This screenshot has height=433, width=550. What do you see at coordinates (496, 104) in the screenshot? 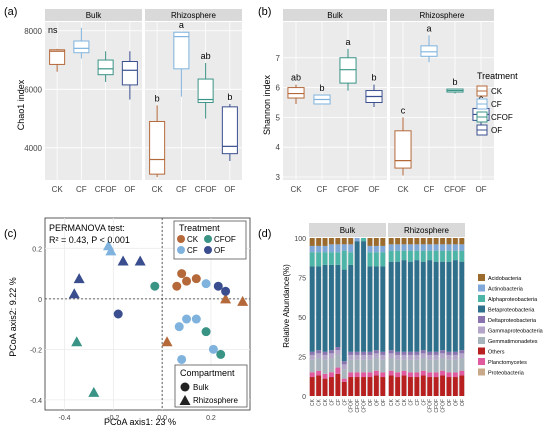
I see `legend-label: CF` at bounding box center [496, 104].